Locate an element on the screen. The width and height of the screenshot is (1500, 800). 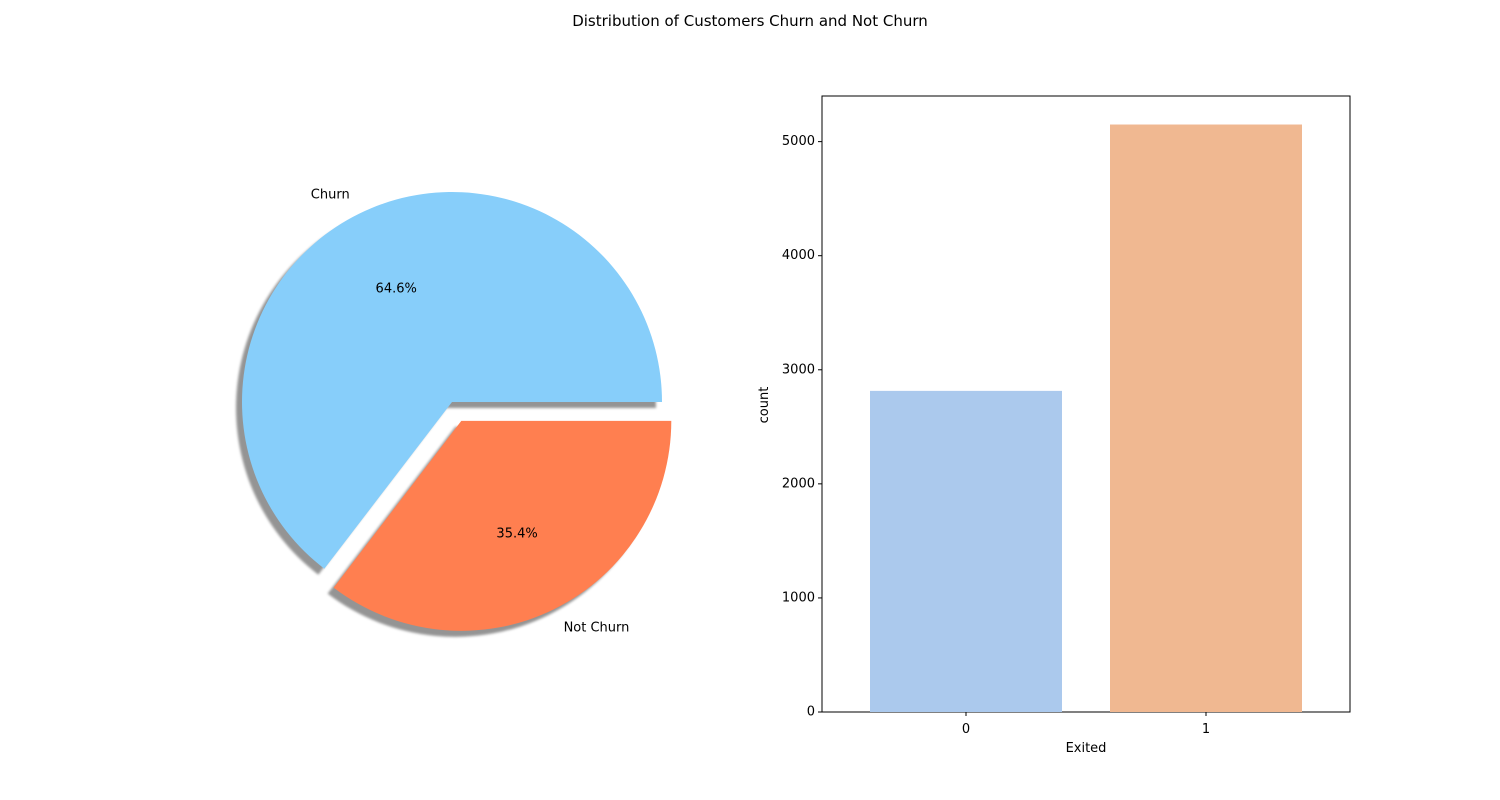
y-tick-label-4000: 4000 is located at coordinates (798, 255).